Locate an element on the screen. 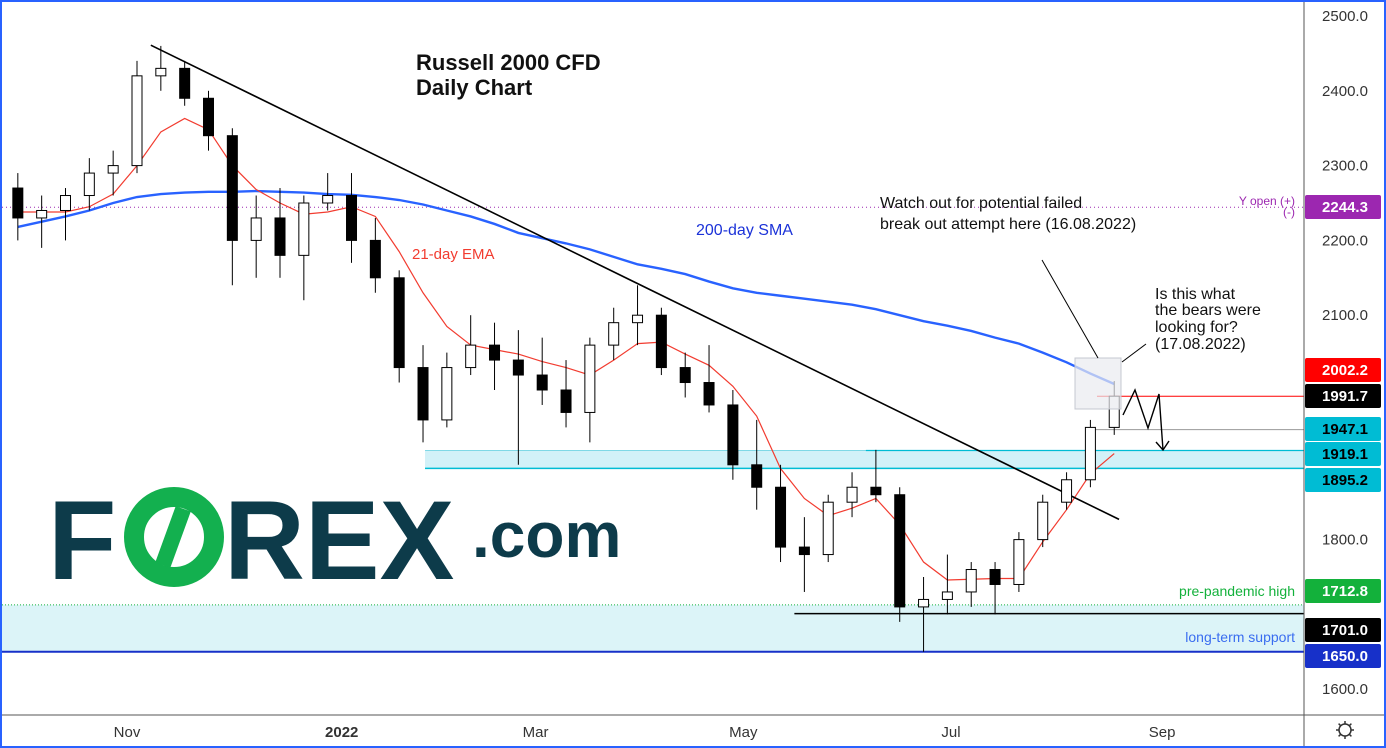 The image size is (1386, 748). y-open-label-minus: (-) is located at coordinates (1289, 212).